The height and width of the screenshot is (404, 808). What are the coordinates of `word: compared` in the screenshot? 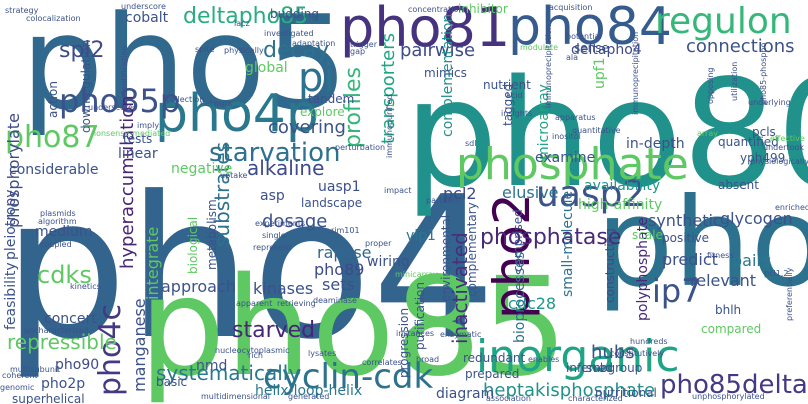 It's located at (731, 329).